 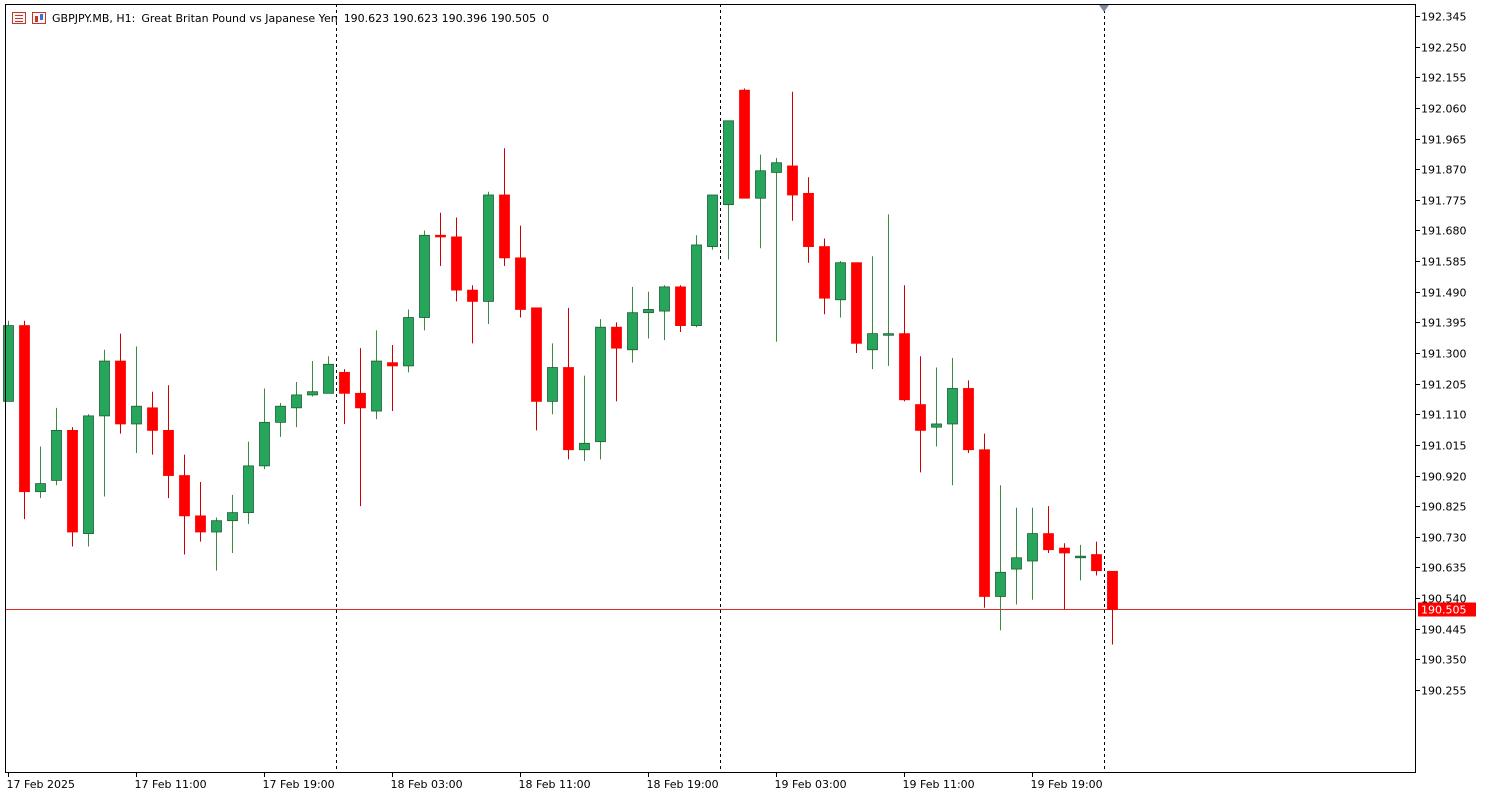 What do you see at coordinates (19, 18) in the screenshot?
I see `chart-list-icon` at bounding box center [19, 18].